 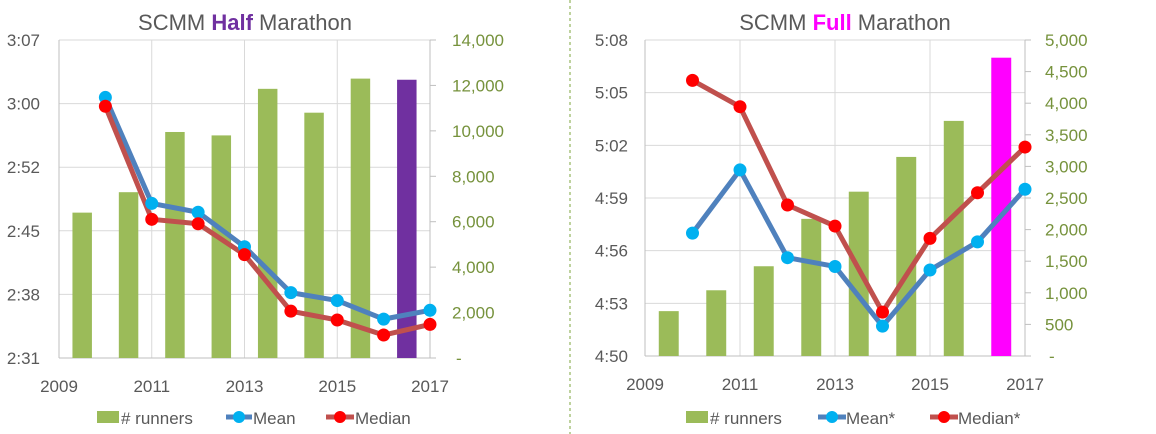 What do you see at coordinates (611, 356) in the screenshot?
I see `y-left-tick-label: 4:50` at bounding box center [611, 356].